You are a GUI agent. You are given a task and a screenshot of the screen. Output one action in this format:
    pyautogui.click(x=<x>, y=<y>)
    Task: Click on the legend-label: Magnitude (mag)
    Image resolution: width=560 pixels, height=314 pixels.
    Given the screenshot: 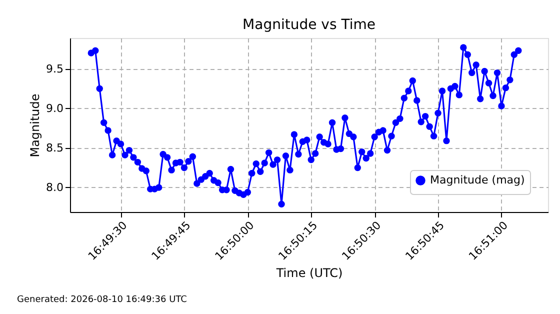 What is the action you would take?
    pyautogui.click(x=477, y=180)
    